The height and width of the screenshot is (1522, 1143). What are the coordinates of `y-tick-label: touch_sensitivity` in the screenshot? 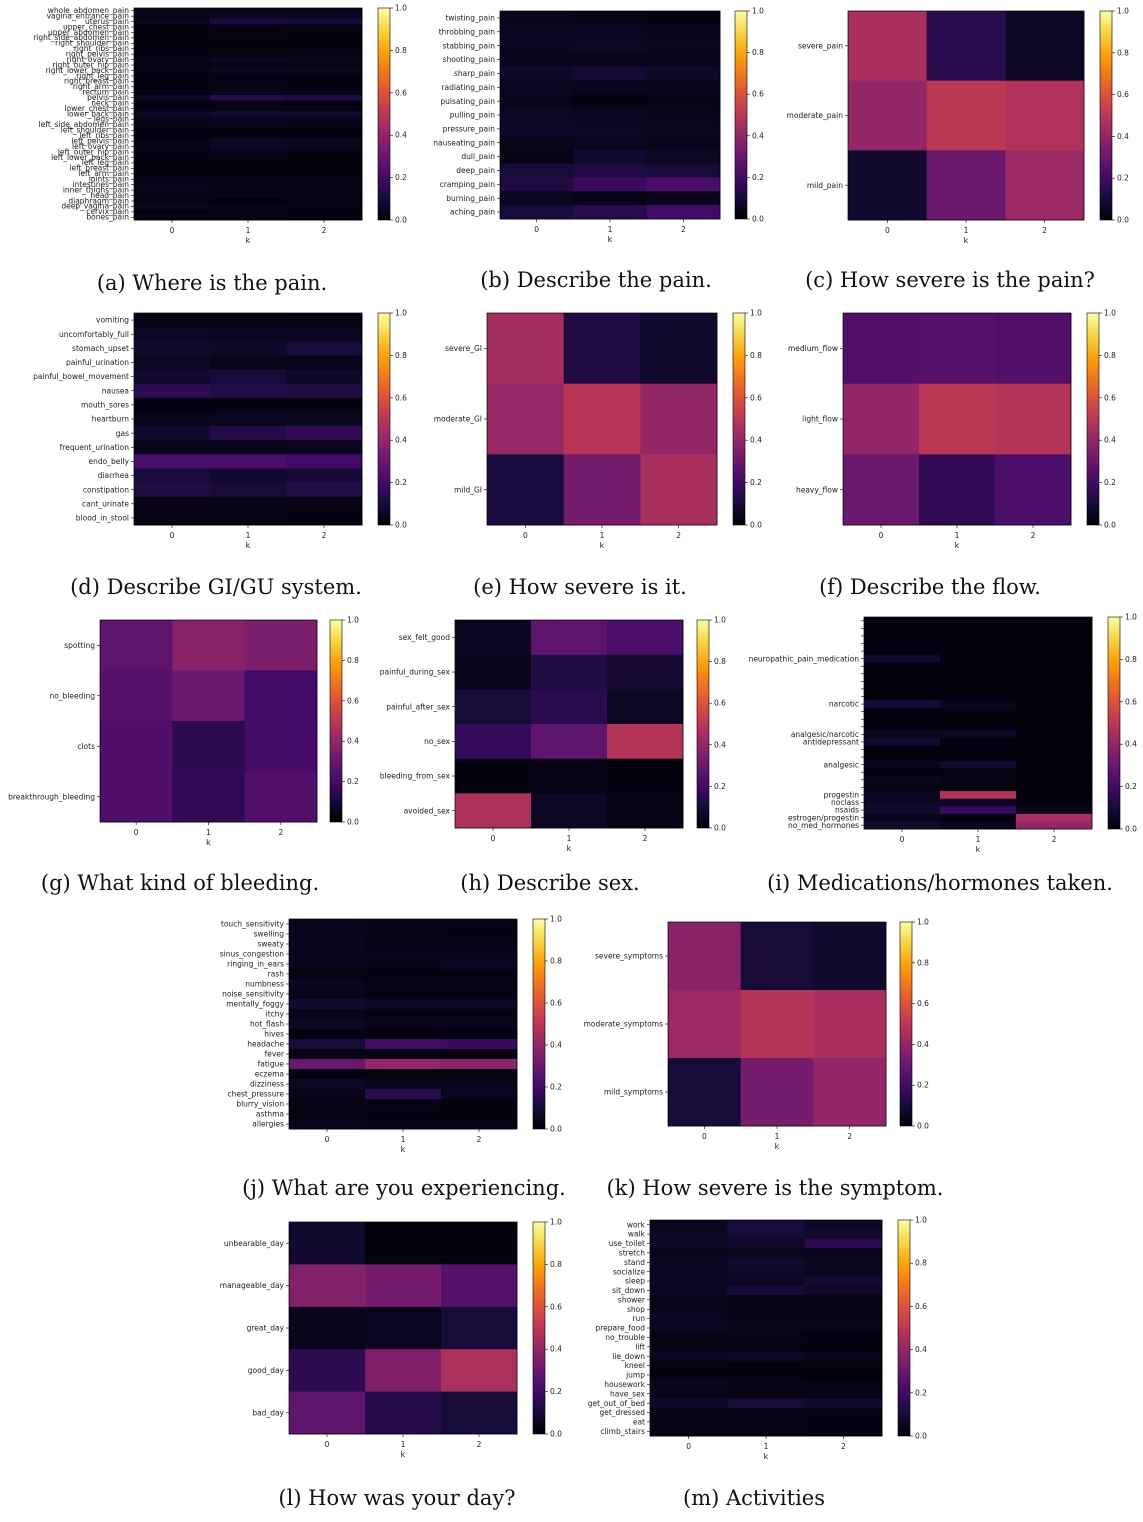 It's located at (253, 924).